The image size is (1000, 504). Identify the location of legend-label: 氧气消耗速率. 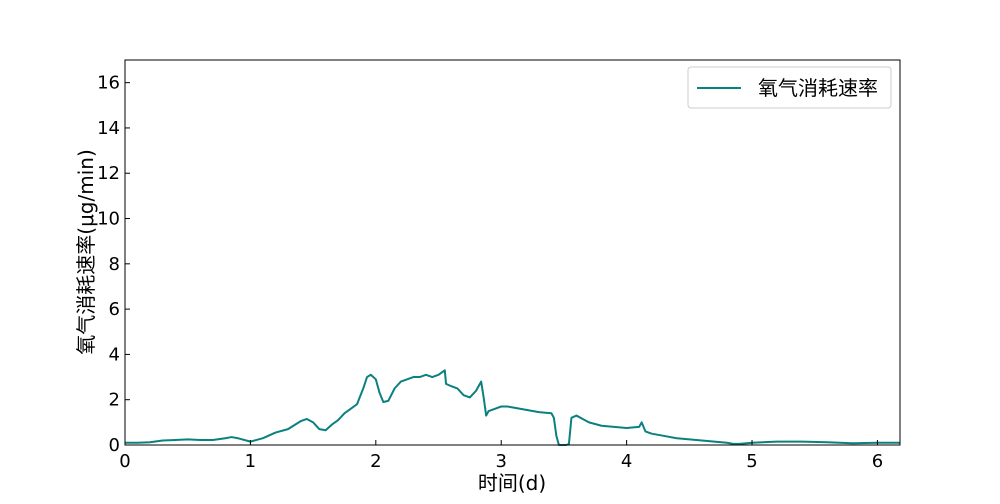
(818, 88).